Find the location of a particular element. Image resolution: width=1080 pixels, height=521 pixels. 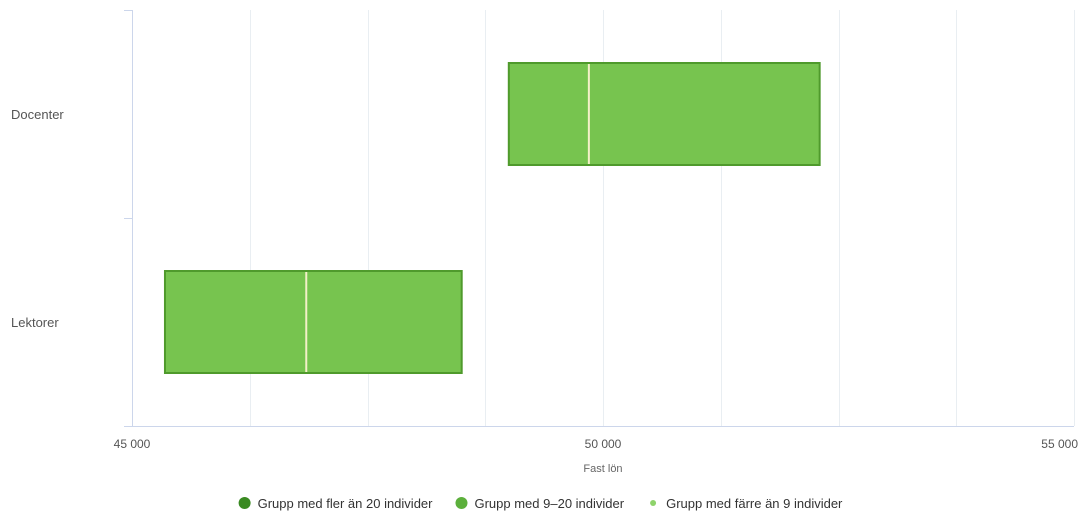

box-lektorer is located at coordinates (313, 322).